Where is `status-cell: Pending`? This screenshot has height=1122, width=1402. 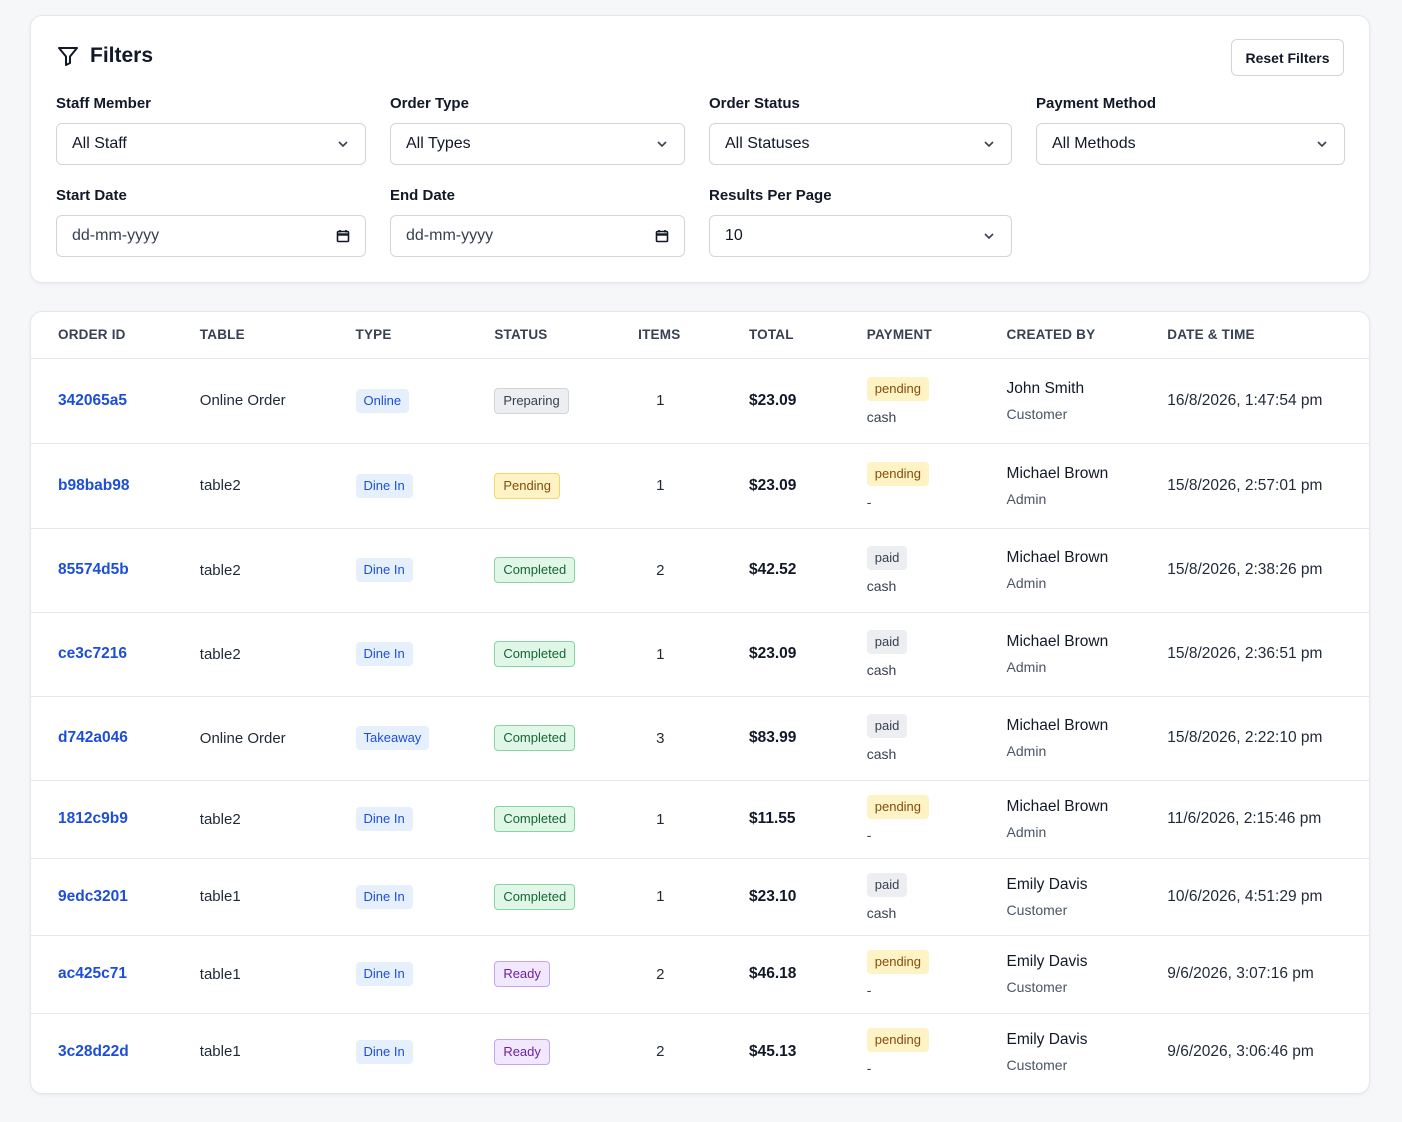 status-cell: Pending is located at coordinates (566, 486).